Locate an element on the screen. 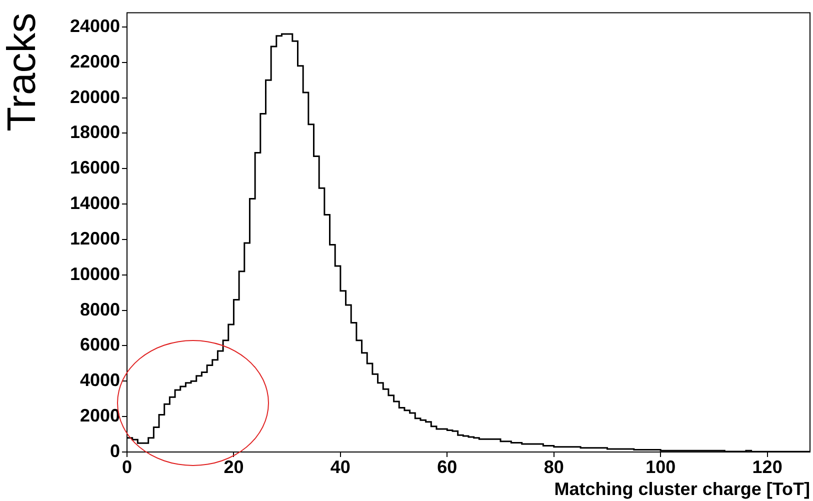  y-tick-label: 8000 is located at coordinates (100, 309).